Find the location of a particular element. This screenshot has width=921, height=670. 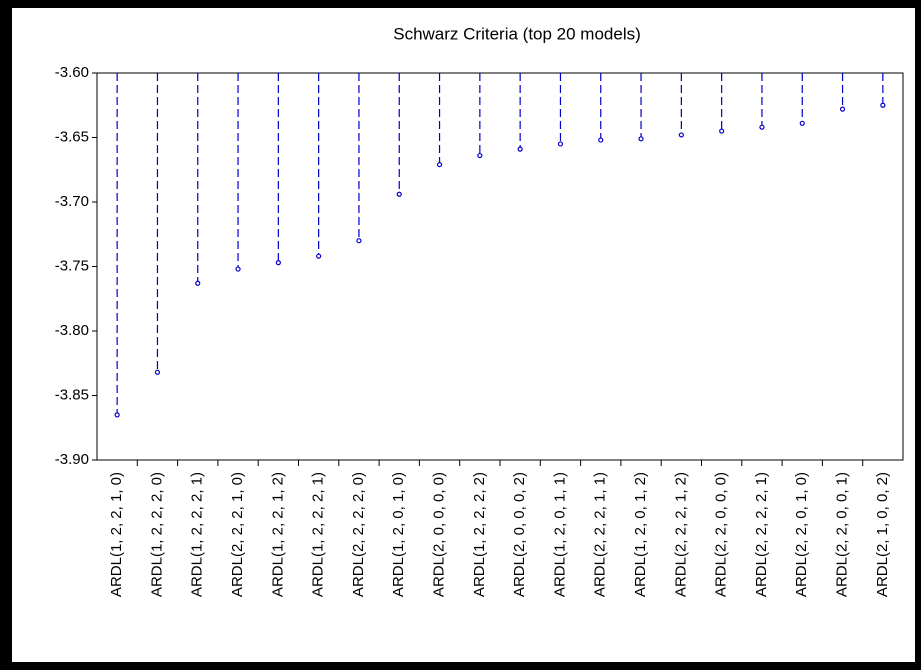

x-tick-label: ARDL(2, 2, 0, 0, 1) is located at coordinates (842, 534).